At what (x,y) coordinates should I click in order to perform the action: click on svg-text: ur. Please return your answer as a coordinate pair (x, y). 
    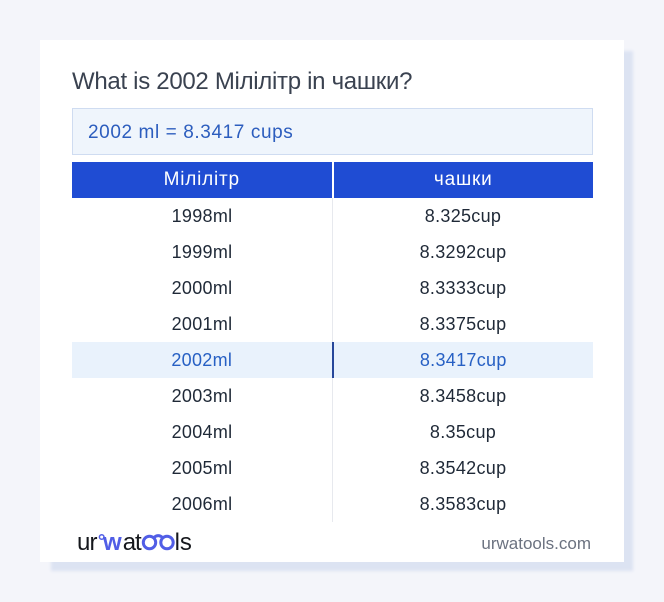
    Looking at the image, I should click on (87, 542).